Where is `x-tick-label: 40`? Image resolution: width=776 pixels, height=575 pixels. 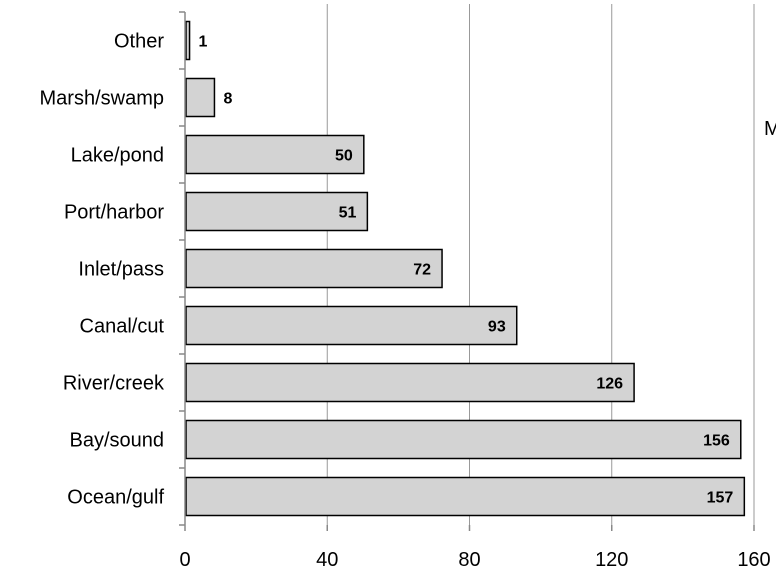
x-tick-label: 40 is located at coordinates (327, 560).